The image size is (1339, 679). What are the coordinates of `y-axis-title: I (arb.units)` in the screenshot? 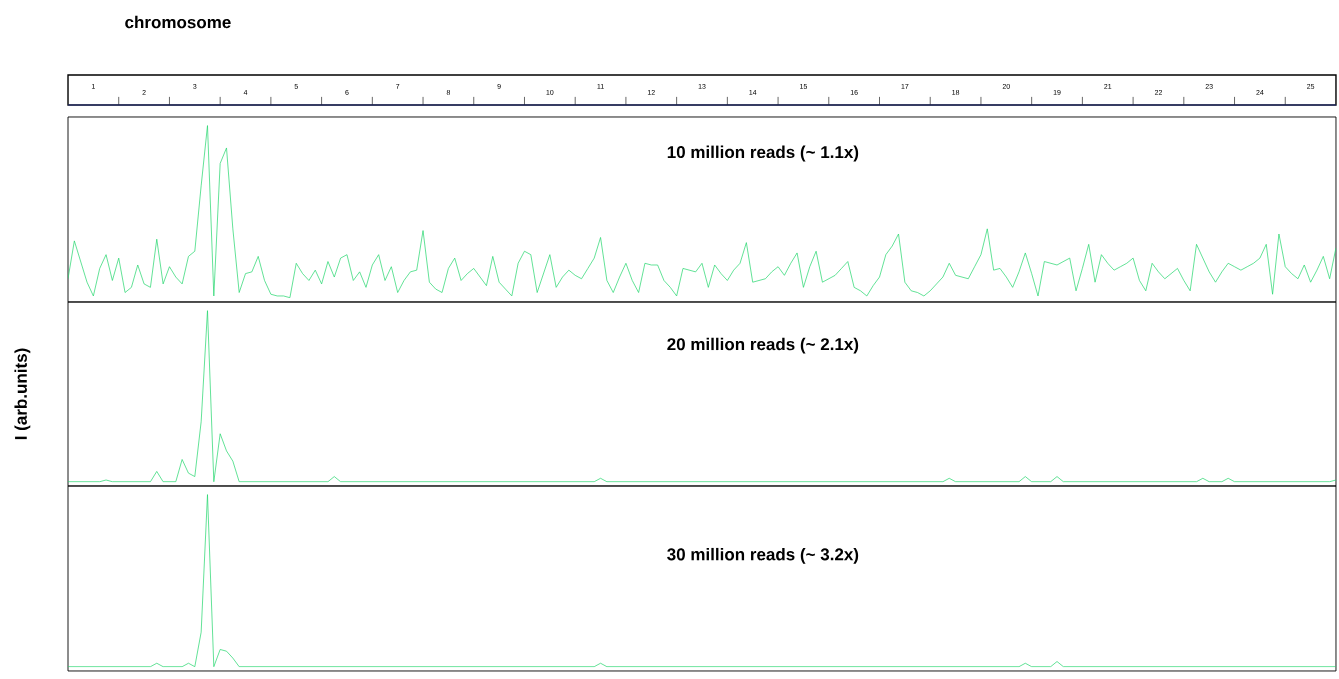 It's located at (22, 394).